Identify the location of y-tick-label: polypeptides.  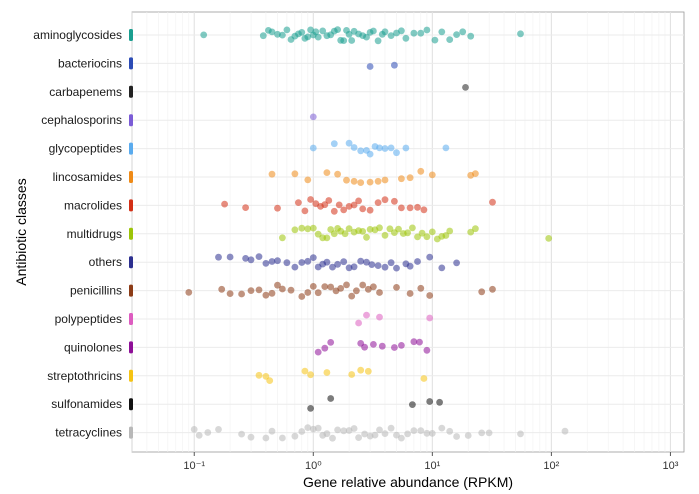
(88, 319).